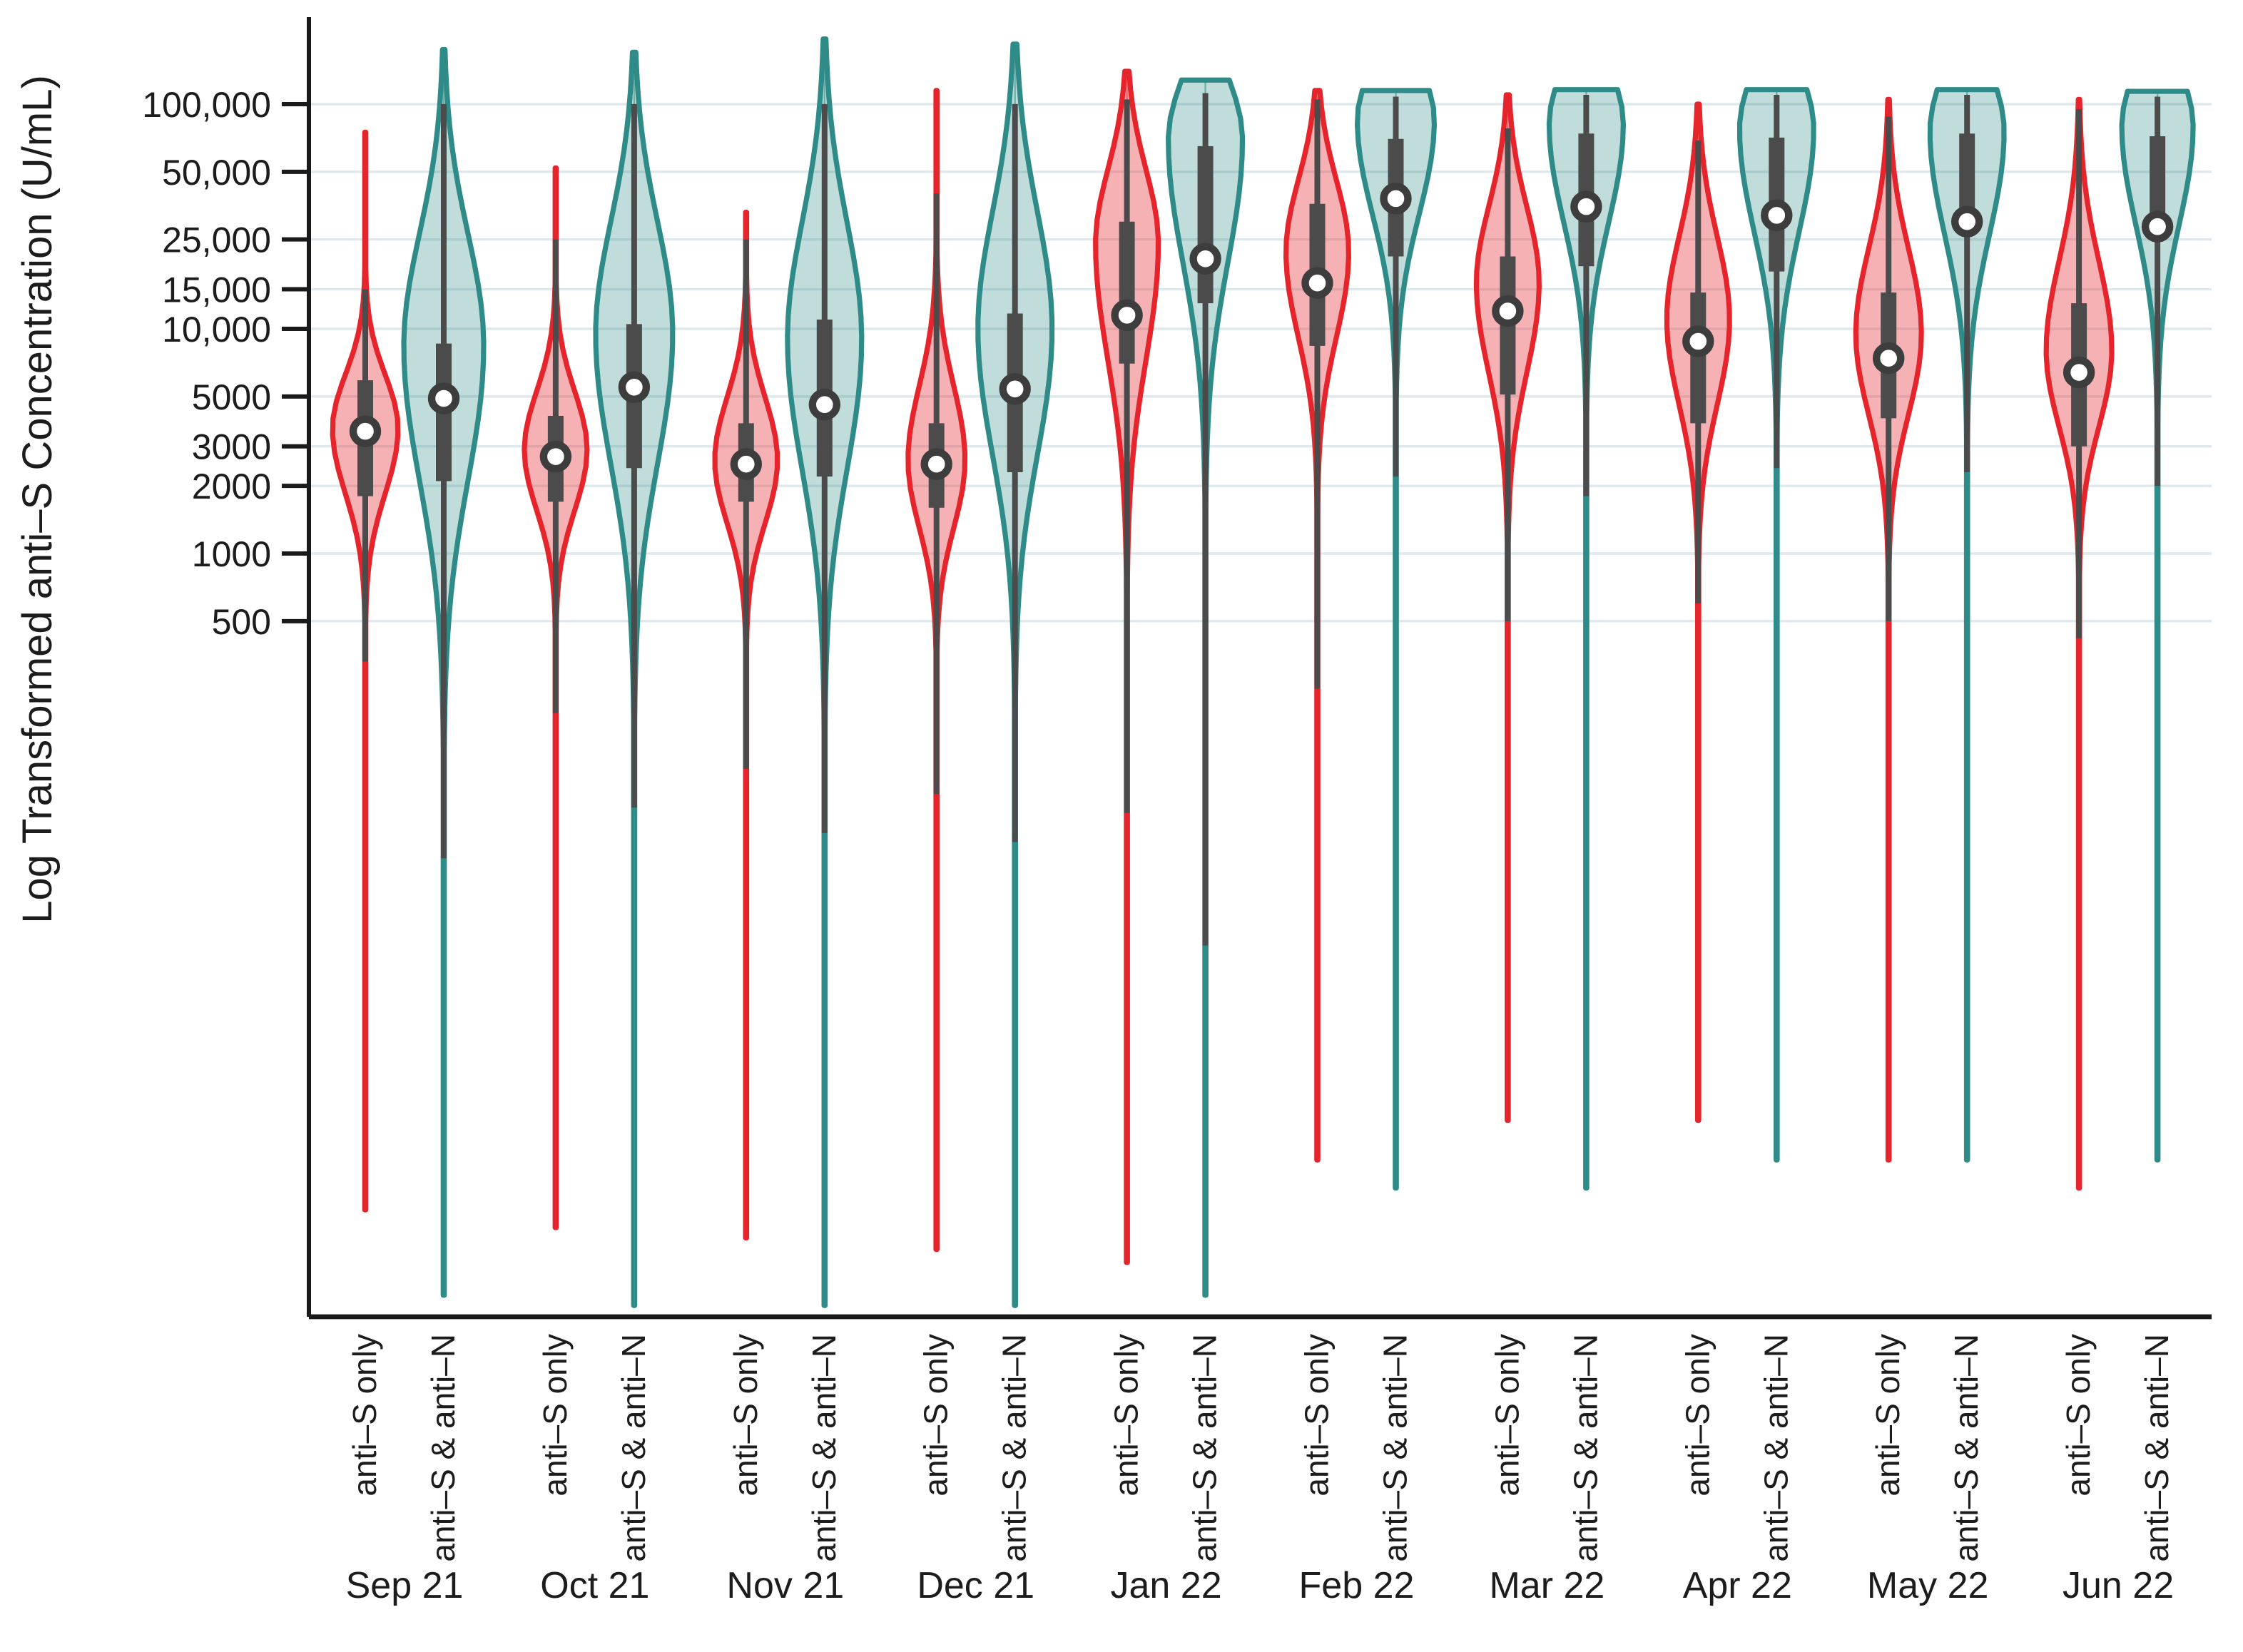 The image size is (2243, 1652). Describe the element at coordinates (1737, 1585) in the screenshot. I see `x-month-label: Apr 22` at that location.